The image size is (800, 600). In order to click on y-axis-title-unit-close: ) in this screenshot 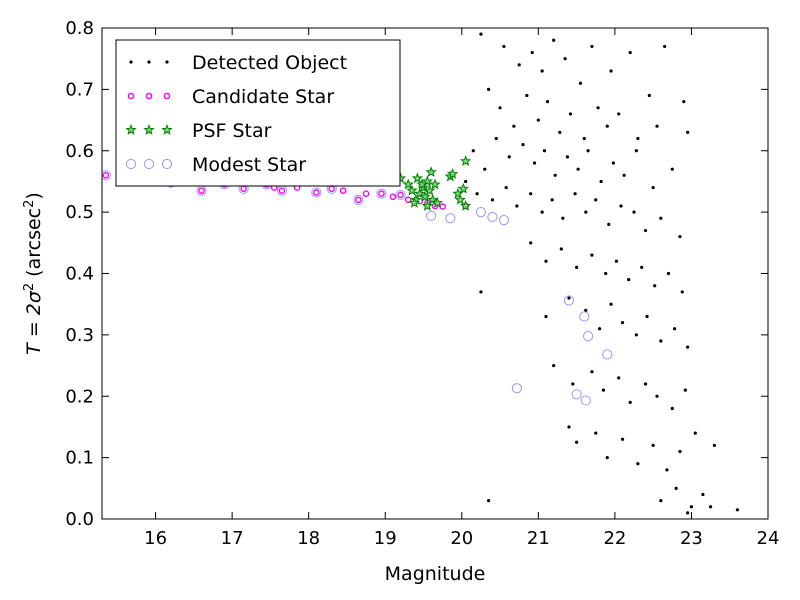, I will do `click(34, 195)`.